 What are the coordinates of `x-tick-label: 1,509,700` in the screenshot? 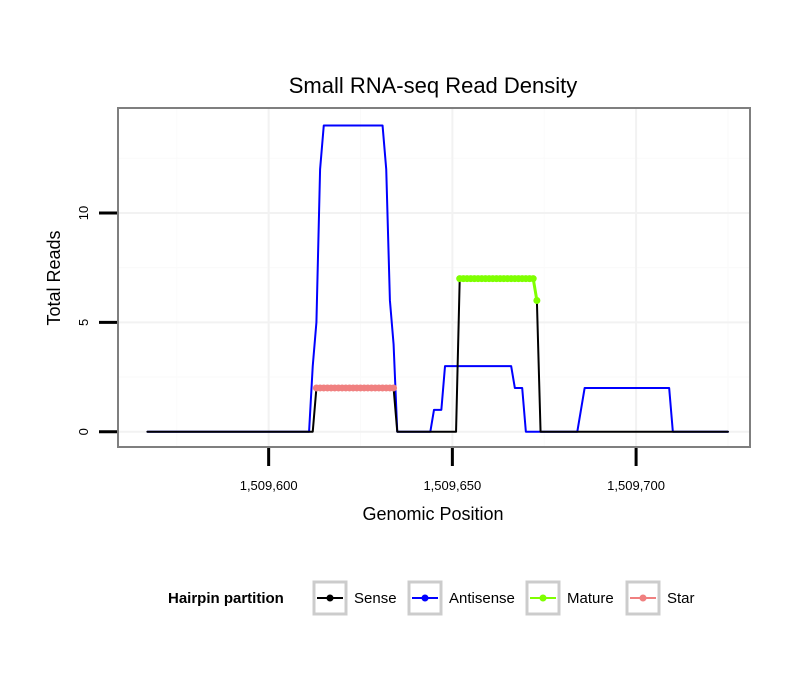 It's located at (636, 485).